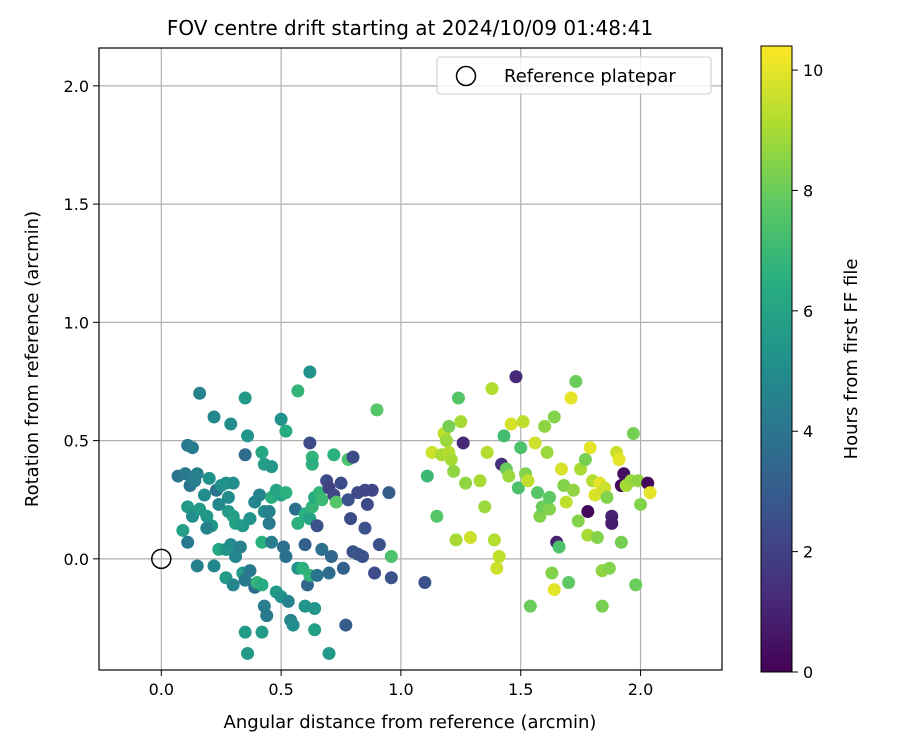 This screenshot has width=900, height=750. What do you see at coordinates (400, 689) in the screenshot?
I see `x-tick-label: 1.0` at bounding box center [400, 689].